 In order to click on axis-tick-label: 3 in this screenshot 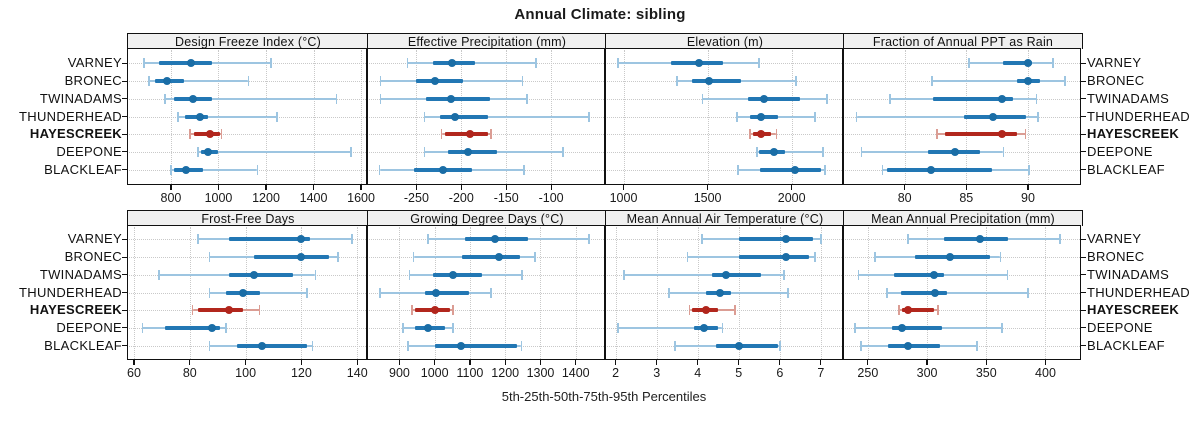, I will do `click(657, 373)`.